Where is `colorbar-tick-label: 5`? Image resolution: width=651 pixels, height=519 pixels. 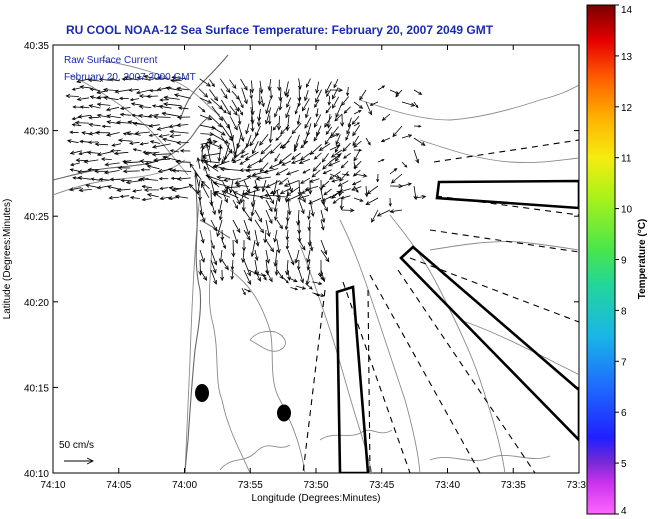 colorbar-tick-label: 5 is located at coordinates (624, 464).